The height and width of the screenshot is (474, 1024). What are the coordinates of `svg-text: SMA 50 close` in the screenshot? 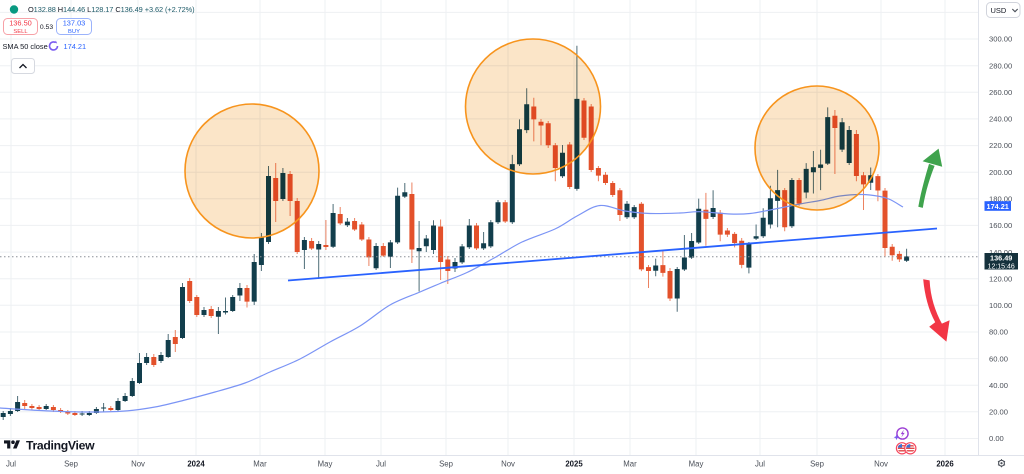 It's located at (25, 46).